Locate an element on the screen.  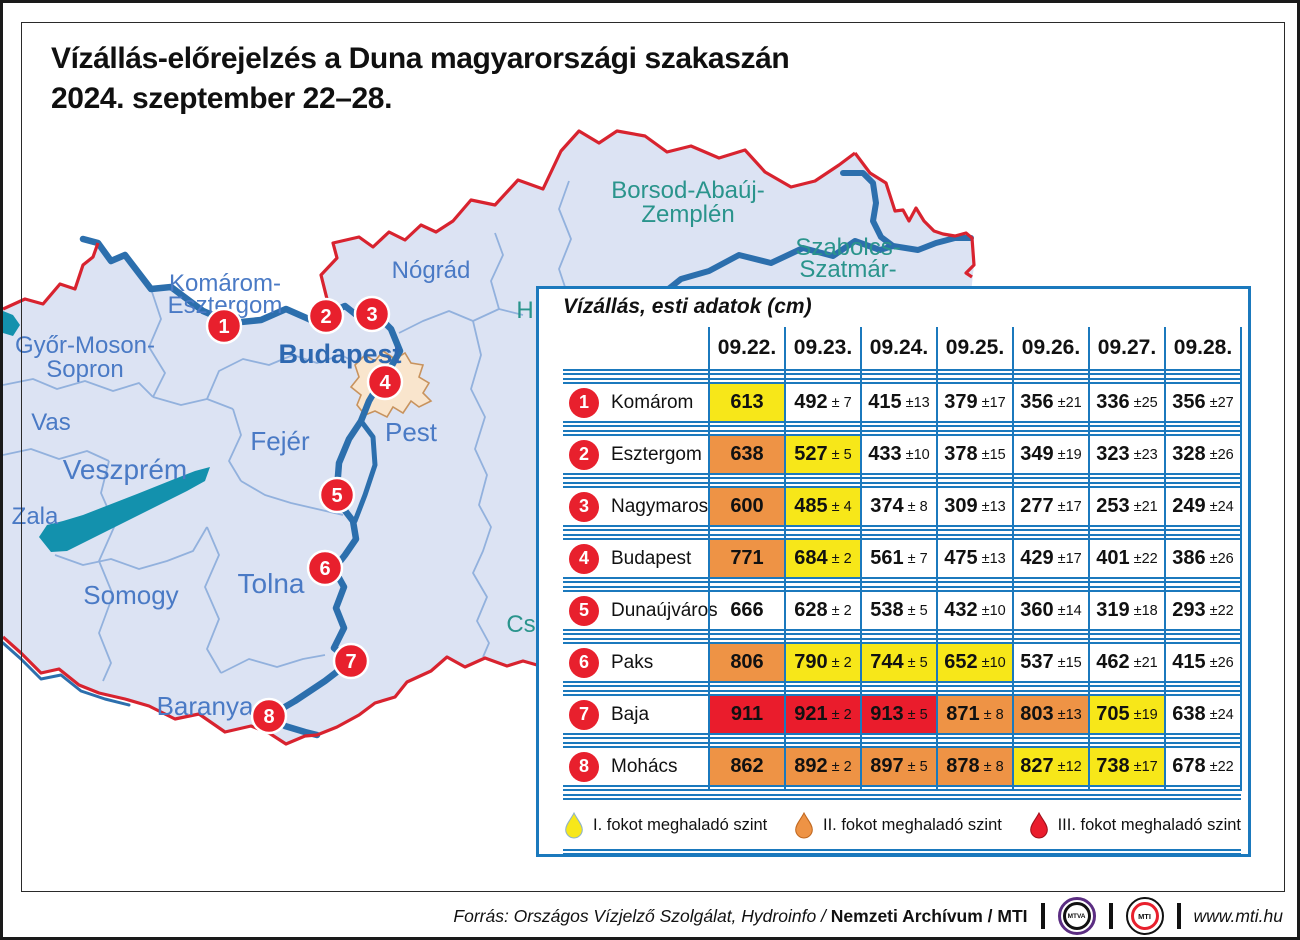
county-label: Somogy is located at coordinates (130, 595).